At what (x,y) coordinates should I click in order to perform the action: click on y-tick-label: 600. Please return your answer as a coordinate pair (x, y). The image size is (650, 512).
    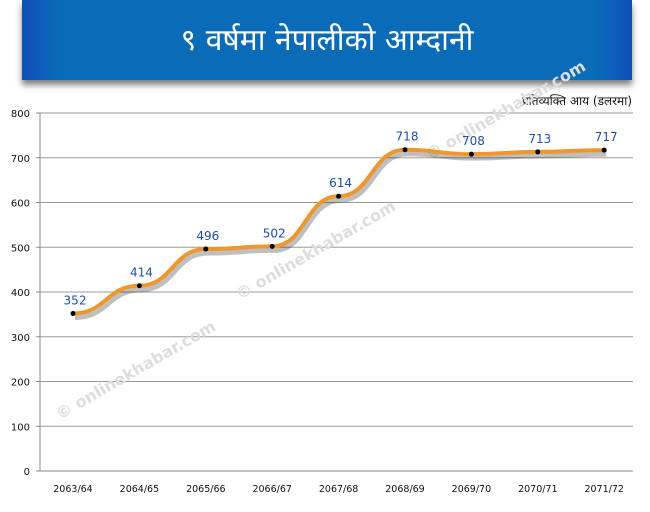
    Looking at the image, I should click on (20, 204).